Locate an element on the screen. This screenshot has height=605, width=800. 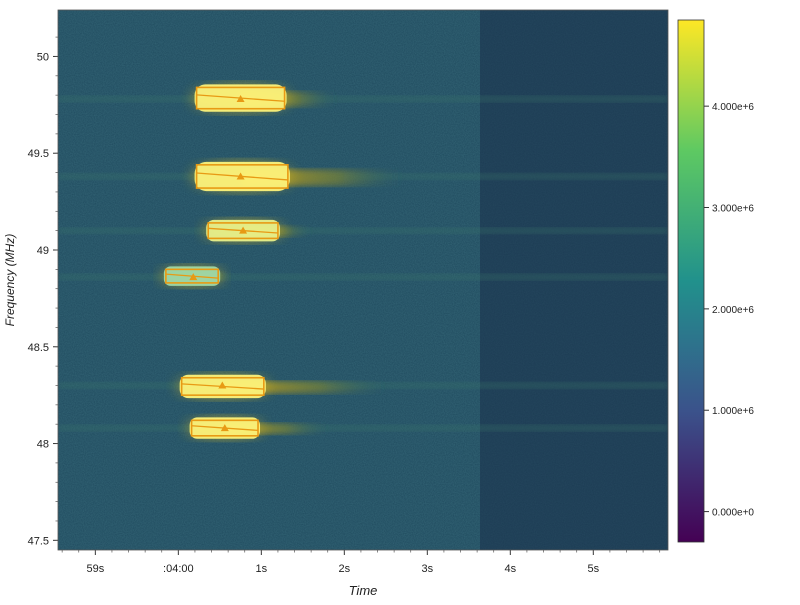
y-tick-label: 47.5 is located at coordinates (38, 541).